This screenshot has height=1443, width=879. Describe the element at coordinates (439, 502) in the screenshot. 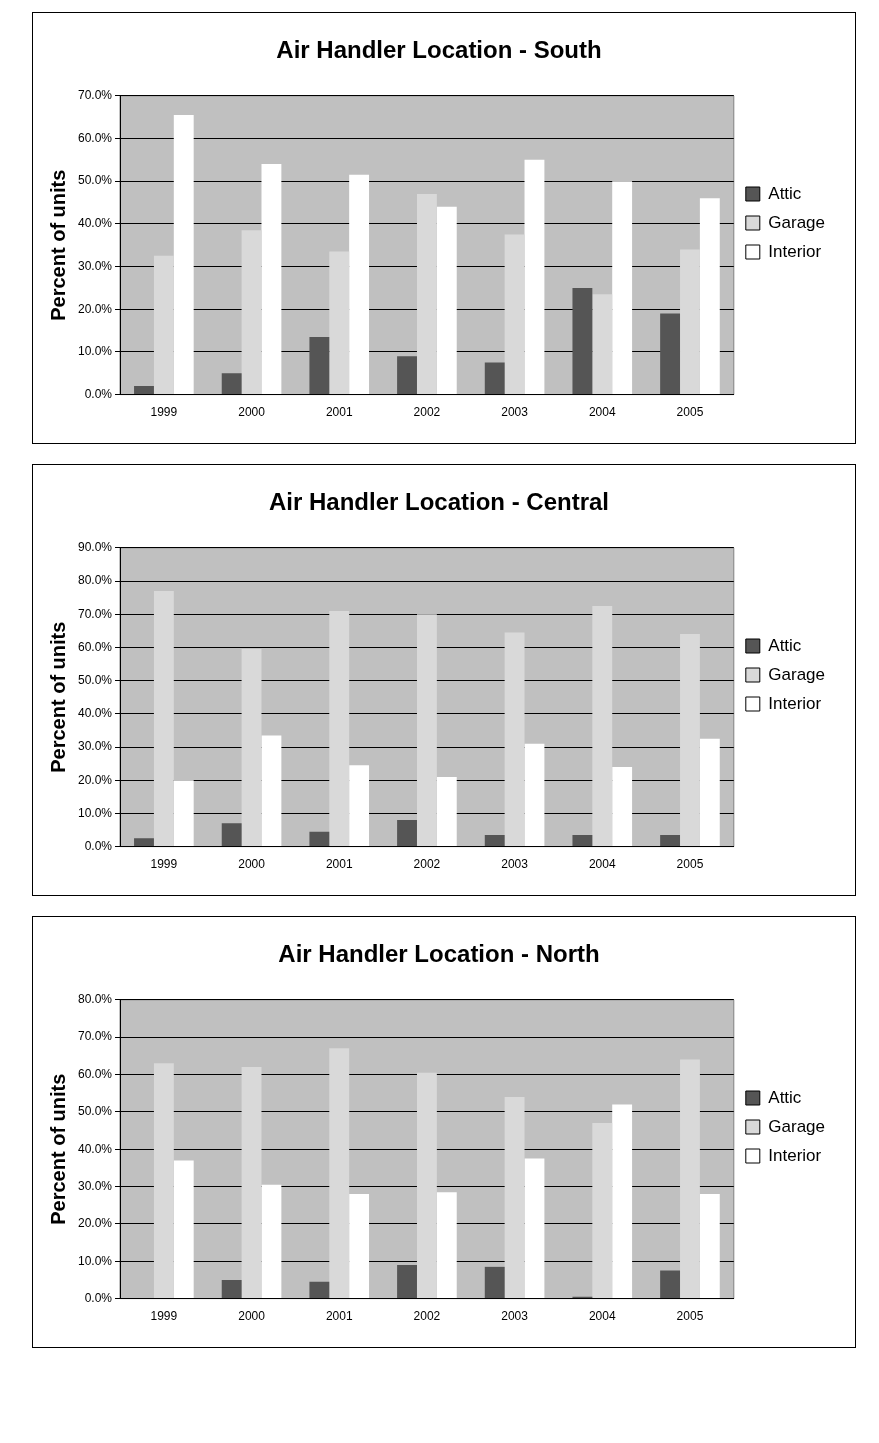

I see `chart-title: Air Handler Location - Central` at that location.